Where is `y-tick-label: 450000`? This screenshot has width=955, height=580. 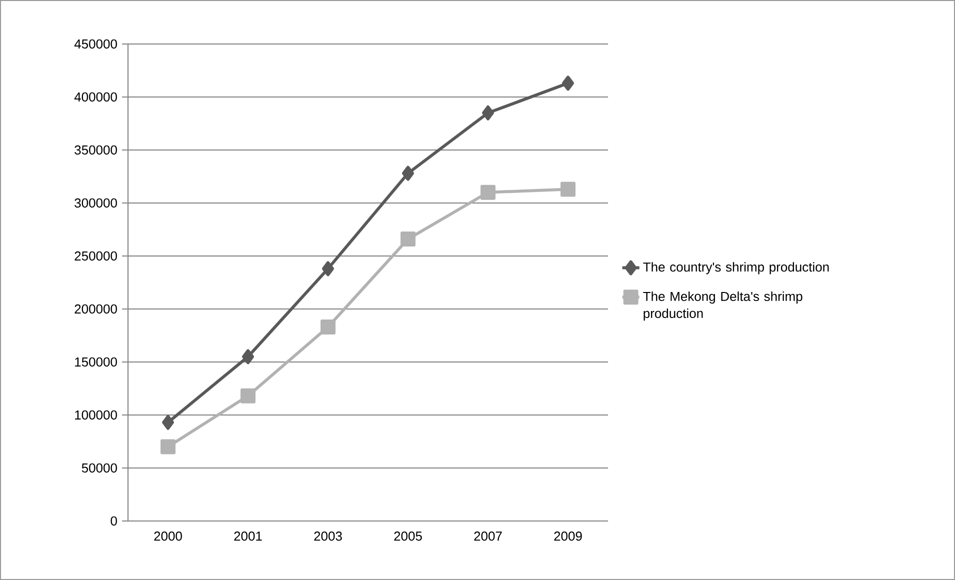
y-tick-label: 450000 is located at coordinates (95, 44).